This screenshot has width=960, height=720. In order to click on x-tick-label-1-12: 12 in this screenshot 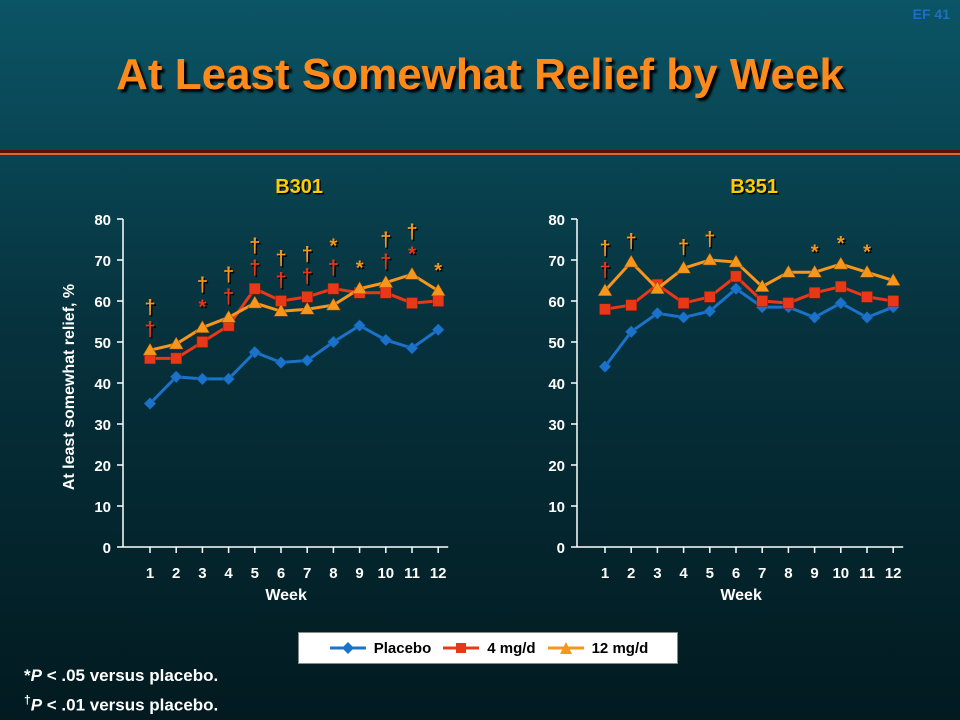, I will do `click(893, 573)`.